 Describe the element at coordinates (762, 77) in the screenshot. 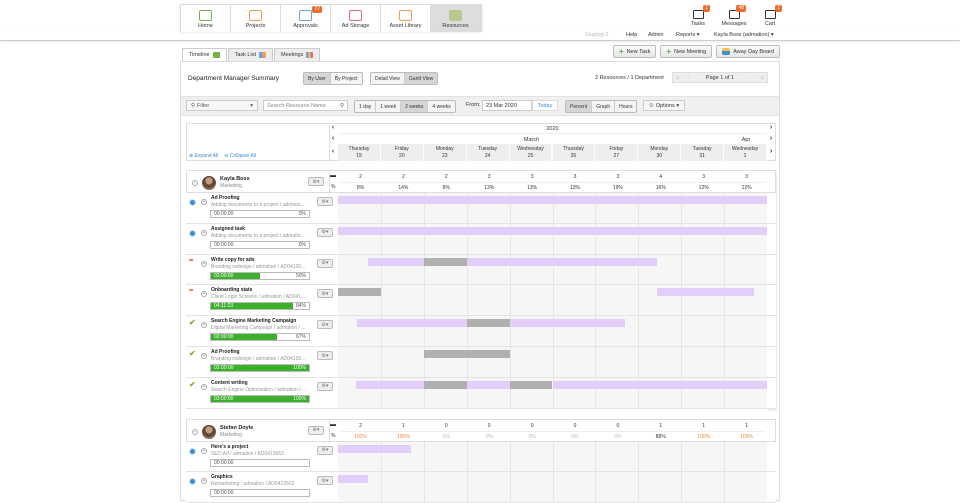

I see `last-page-icon: ›|` at that location.